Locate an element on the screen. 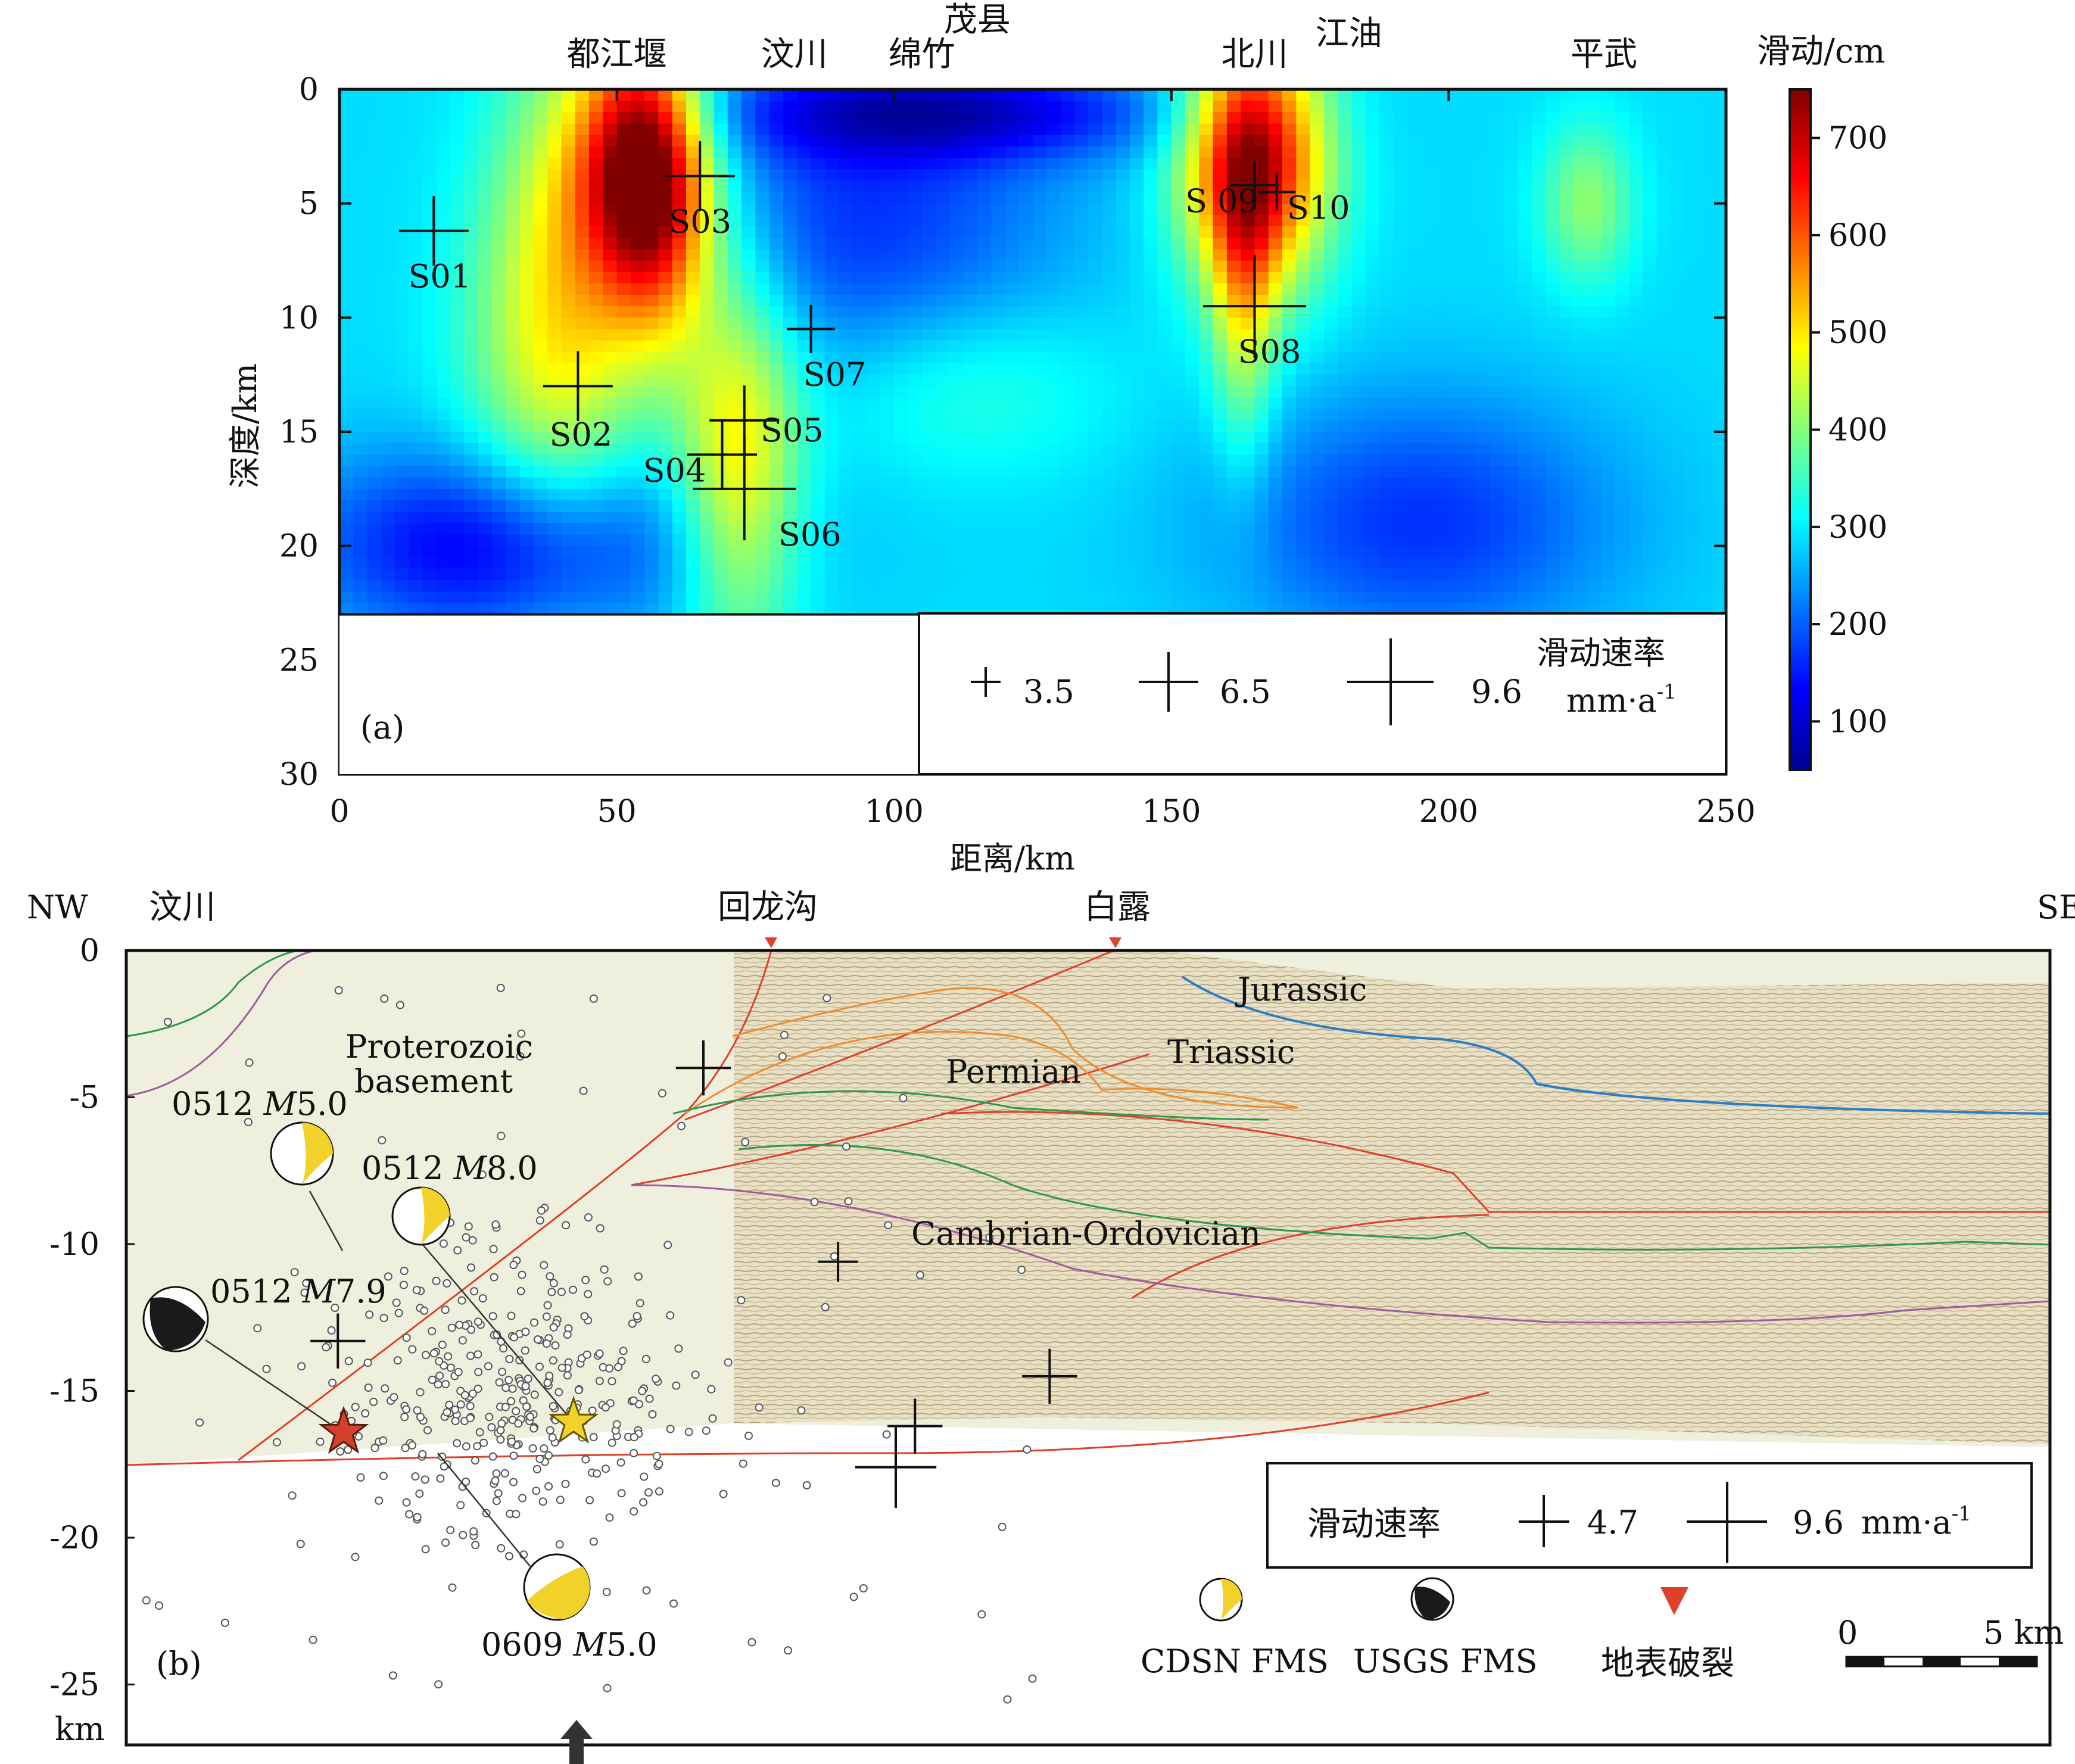 The height and width of the screenshot is (1764, 2075). y-axis-label-a: 深度/km is located at coordinates (245, 425).